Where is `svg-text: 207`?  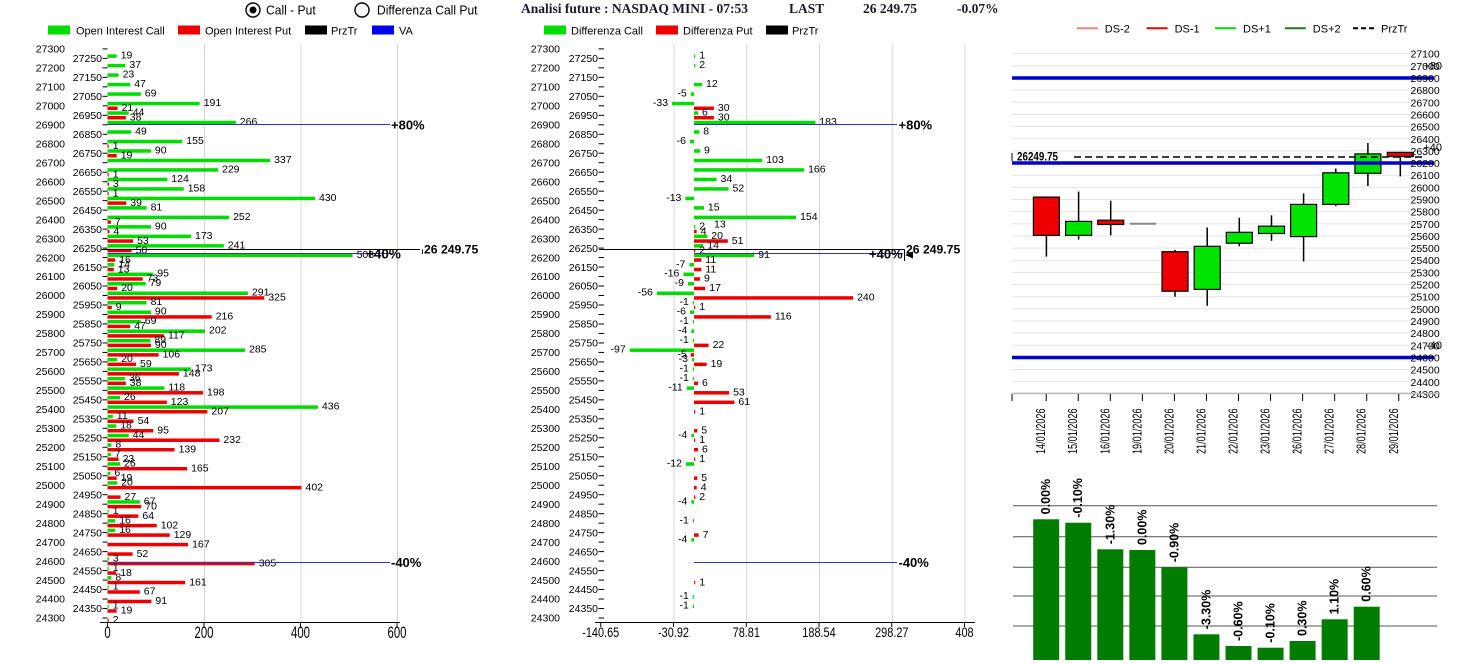 svg-text: 207 is located at coordinates (220, 412).